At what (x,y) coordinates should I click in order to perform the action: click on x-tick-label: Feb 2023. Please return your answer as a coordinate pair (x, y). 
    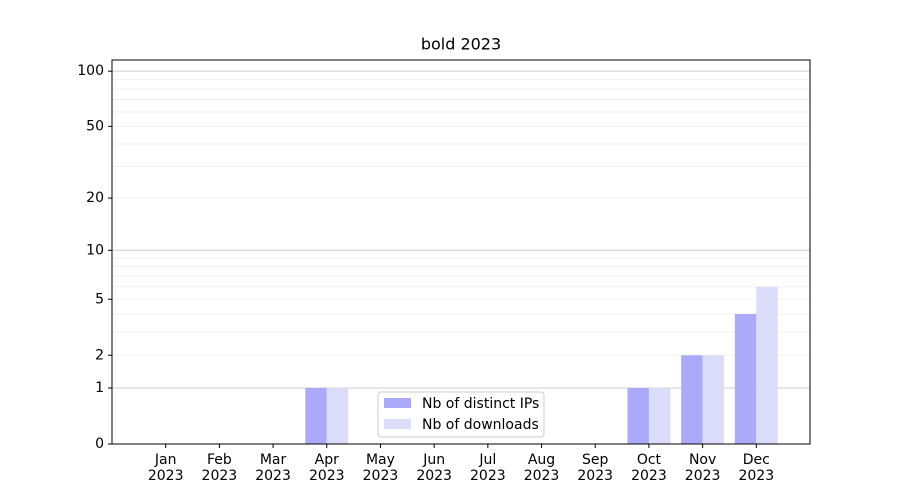
    Looking at the image, I should click on (219, 468).